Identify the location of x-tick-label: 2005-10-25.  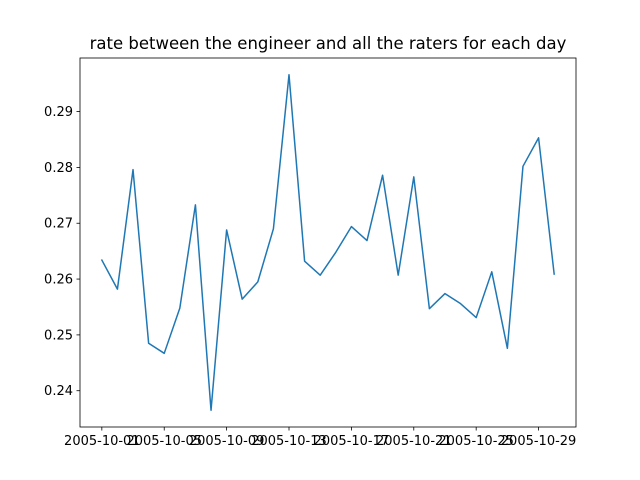
(476, 441).